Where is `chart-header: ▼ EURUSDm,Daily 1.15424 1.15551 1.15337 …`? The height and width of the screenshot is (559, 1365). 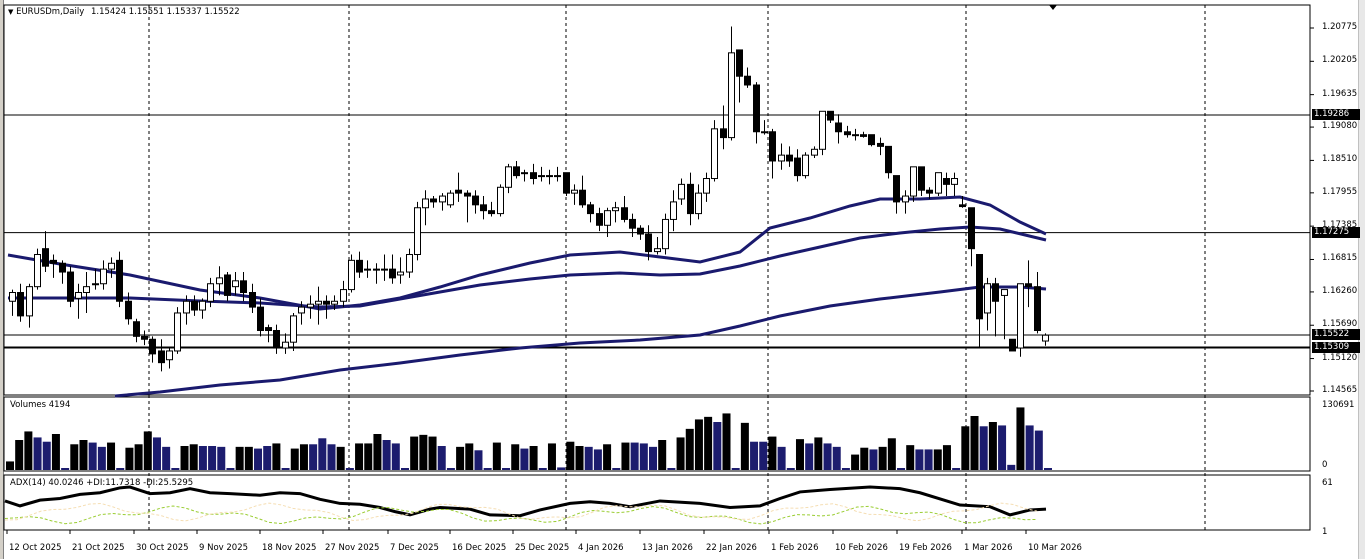 chart-header: ▼ EURUSDm,Daily 1.15424 1.15551 1.15337 … is located at coordinates (124, 12).